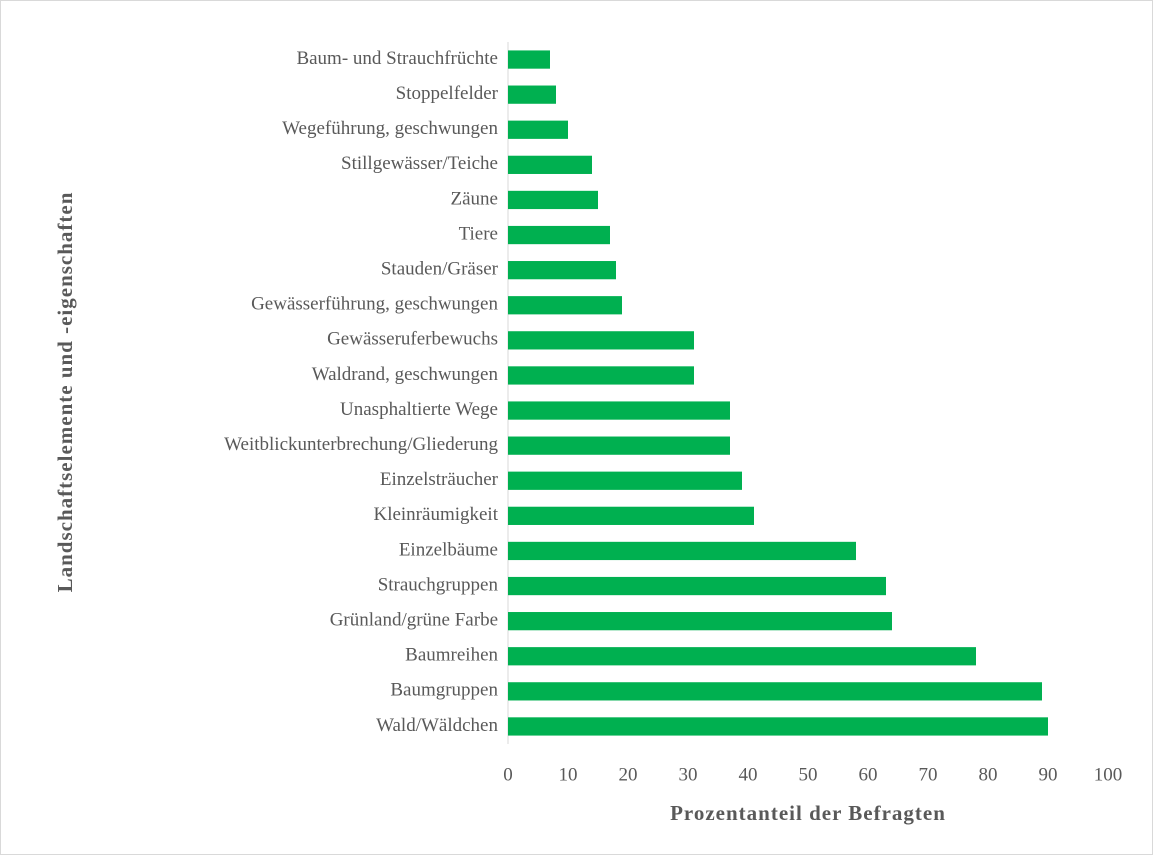 This screenshot has height=855, width=1153. I want to click on x-tick-label: 70, so click(928, 774).